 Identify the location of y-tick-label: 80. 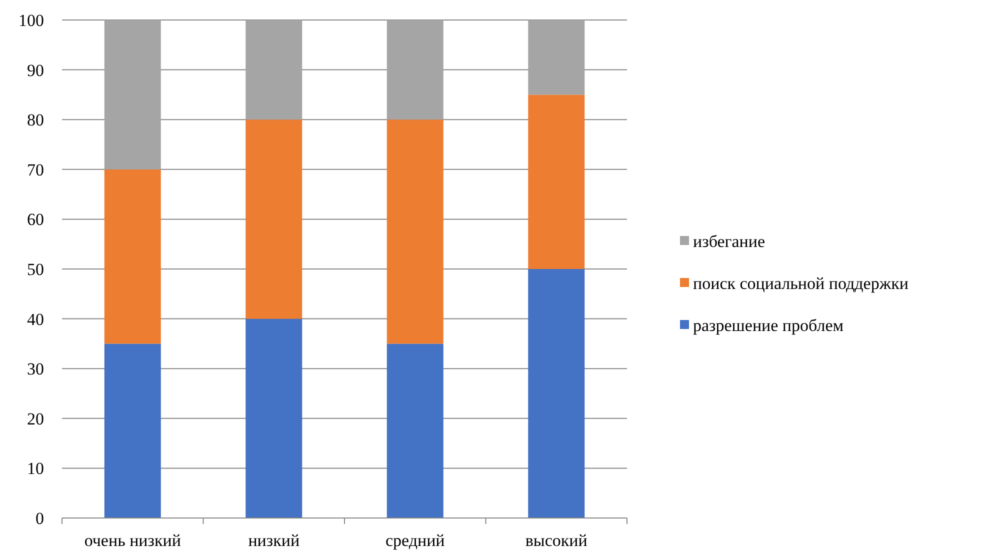
(35, 120).